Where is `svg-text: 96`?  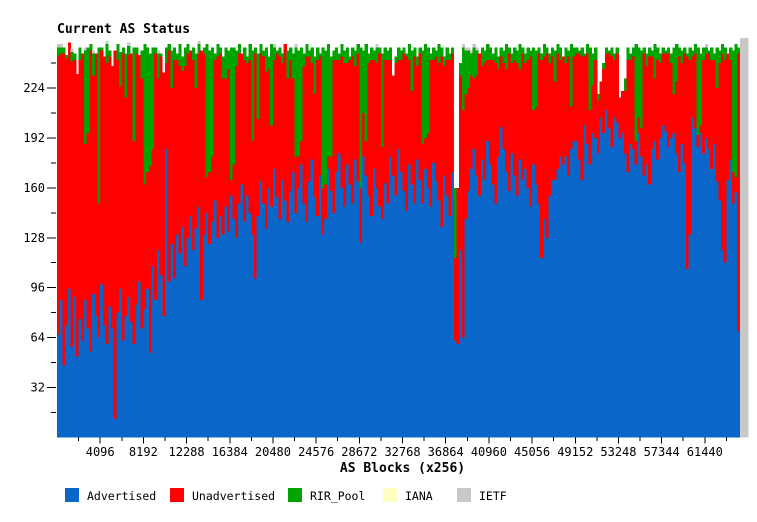
svg-text: 96 is located at coordinates (38, 288).